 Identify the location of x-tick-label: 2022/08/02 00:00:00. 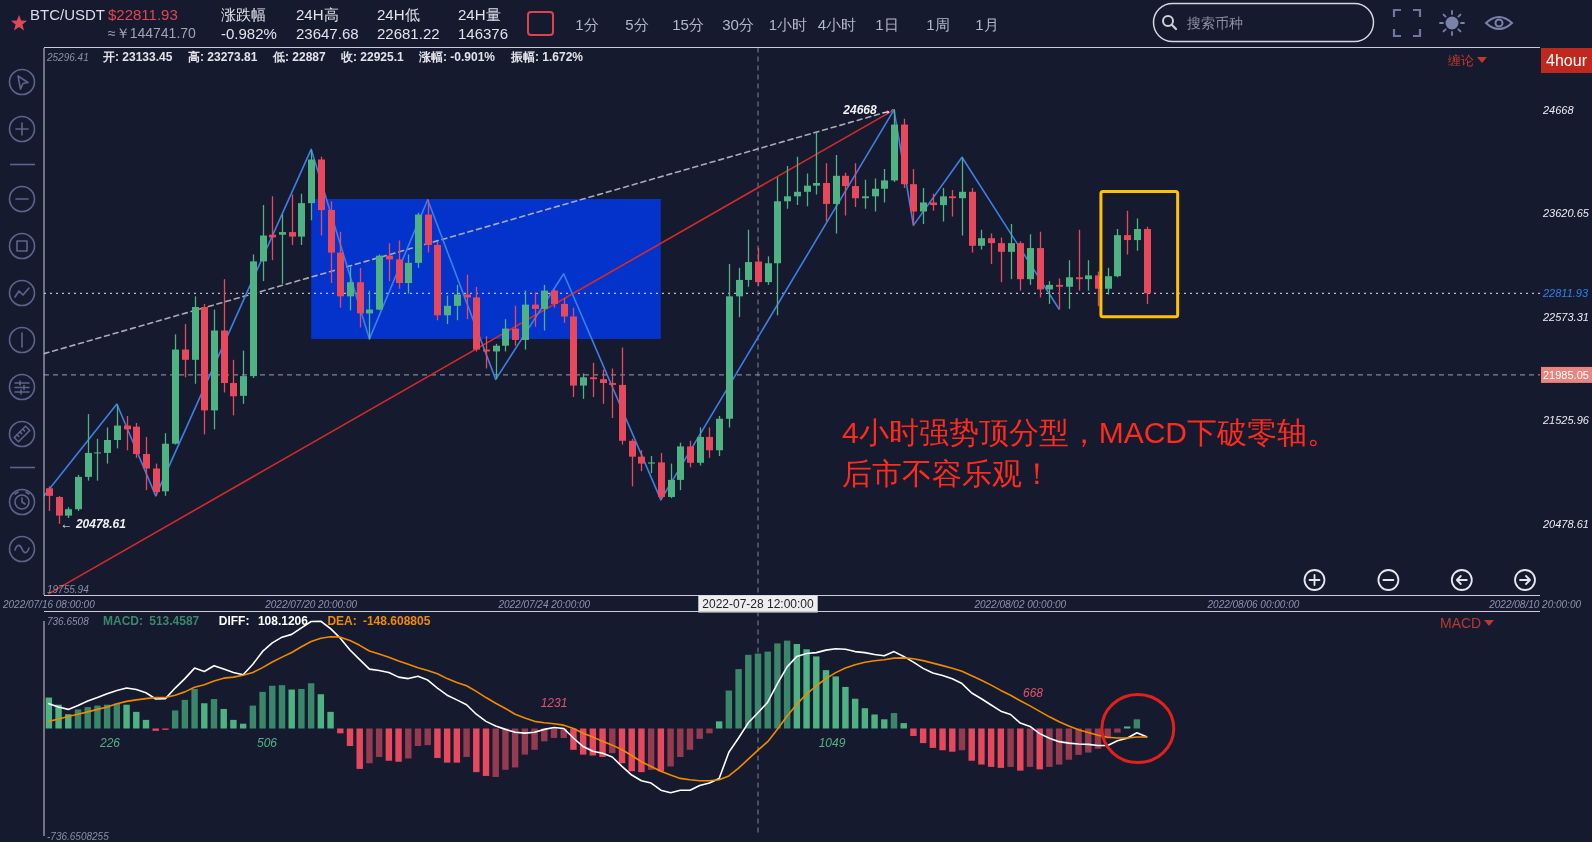
(1020, 604).